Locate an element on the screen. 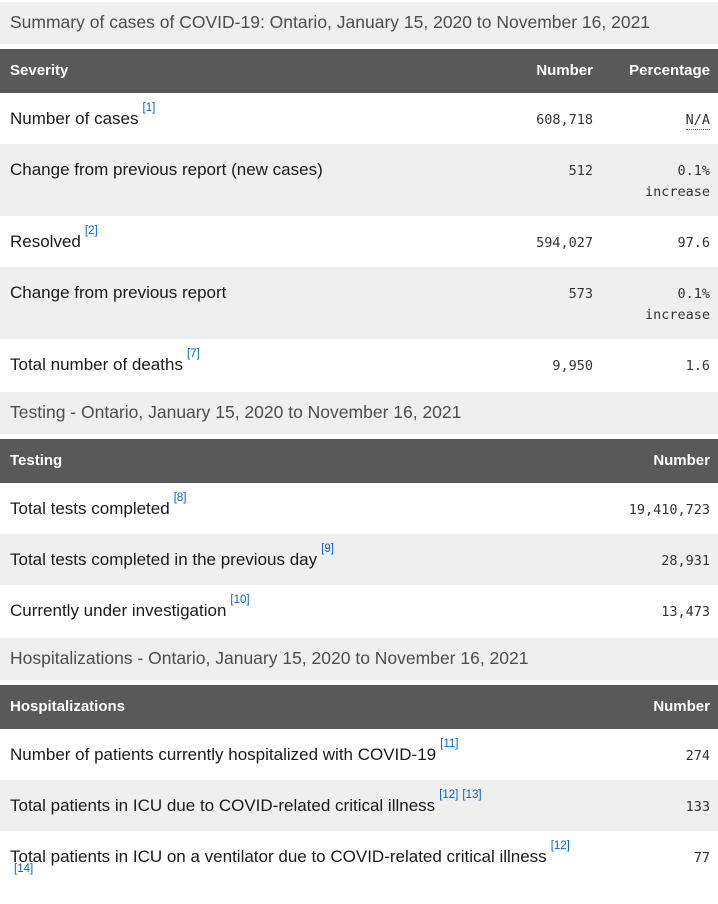 This screenshot has width=718, height=904. column-header-testing: Testing is located at coordinates (294, 461).